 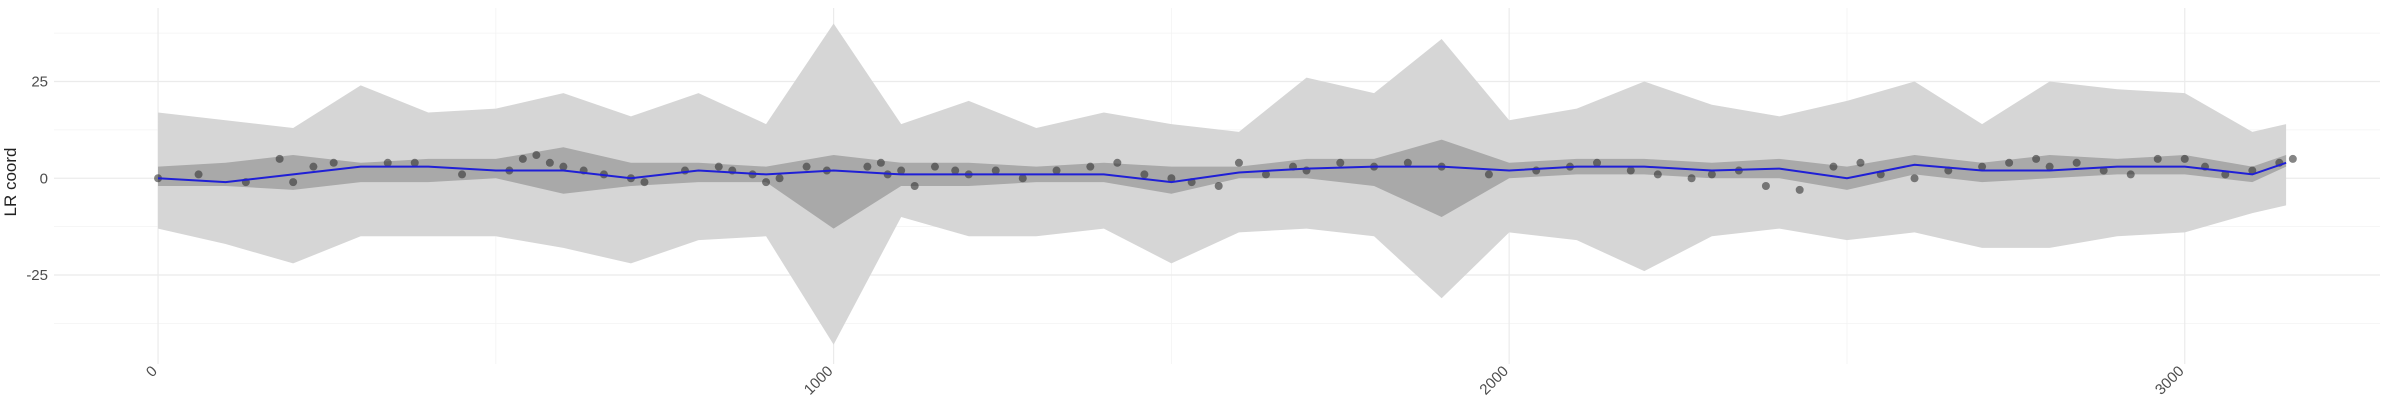 What do you see at coordinates (2170, 381) in the screenshot?
I see `x-tick-label: 3000` at bounding box center [2170, 381].